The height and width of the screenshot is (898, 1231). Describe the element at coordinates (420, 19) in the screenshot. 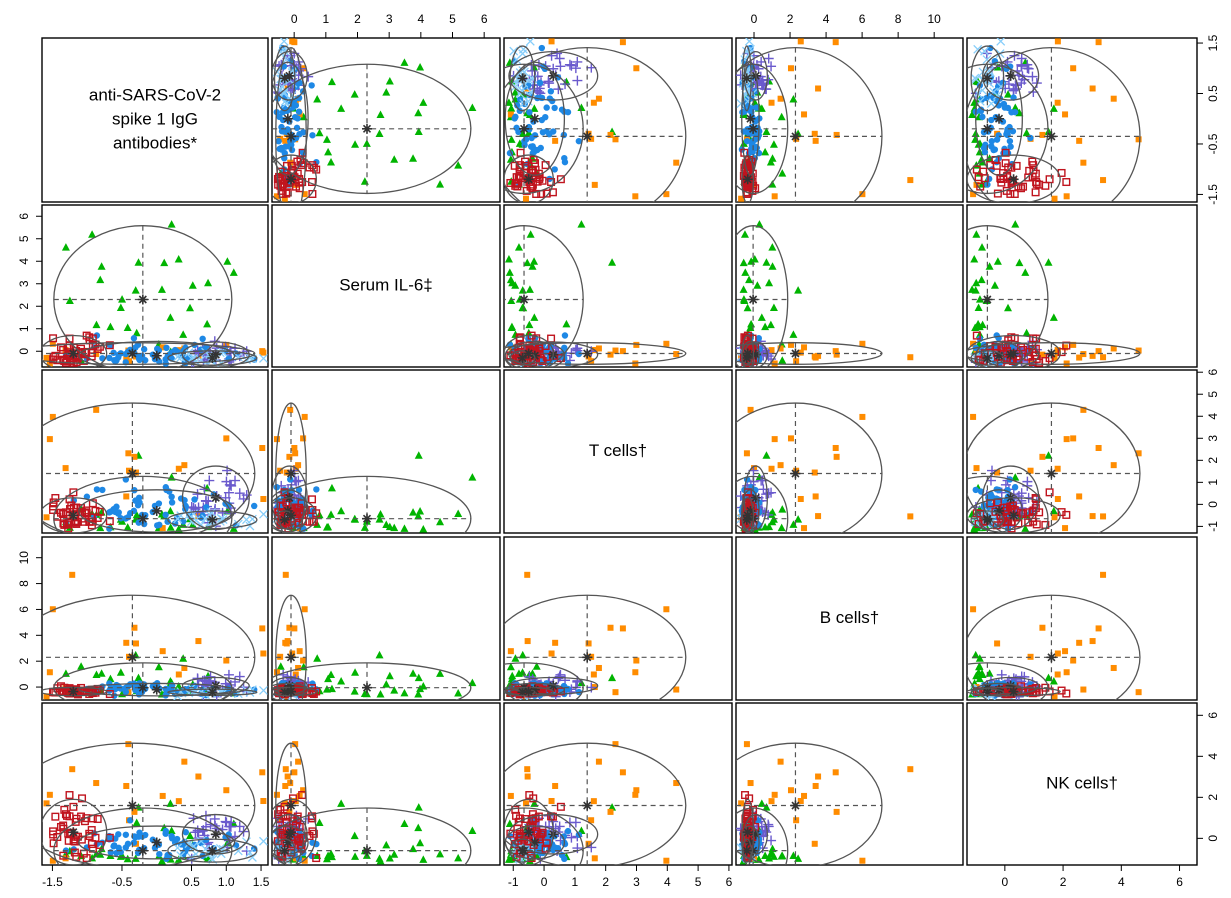

I see `x-tick-label: 4` at that location.